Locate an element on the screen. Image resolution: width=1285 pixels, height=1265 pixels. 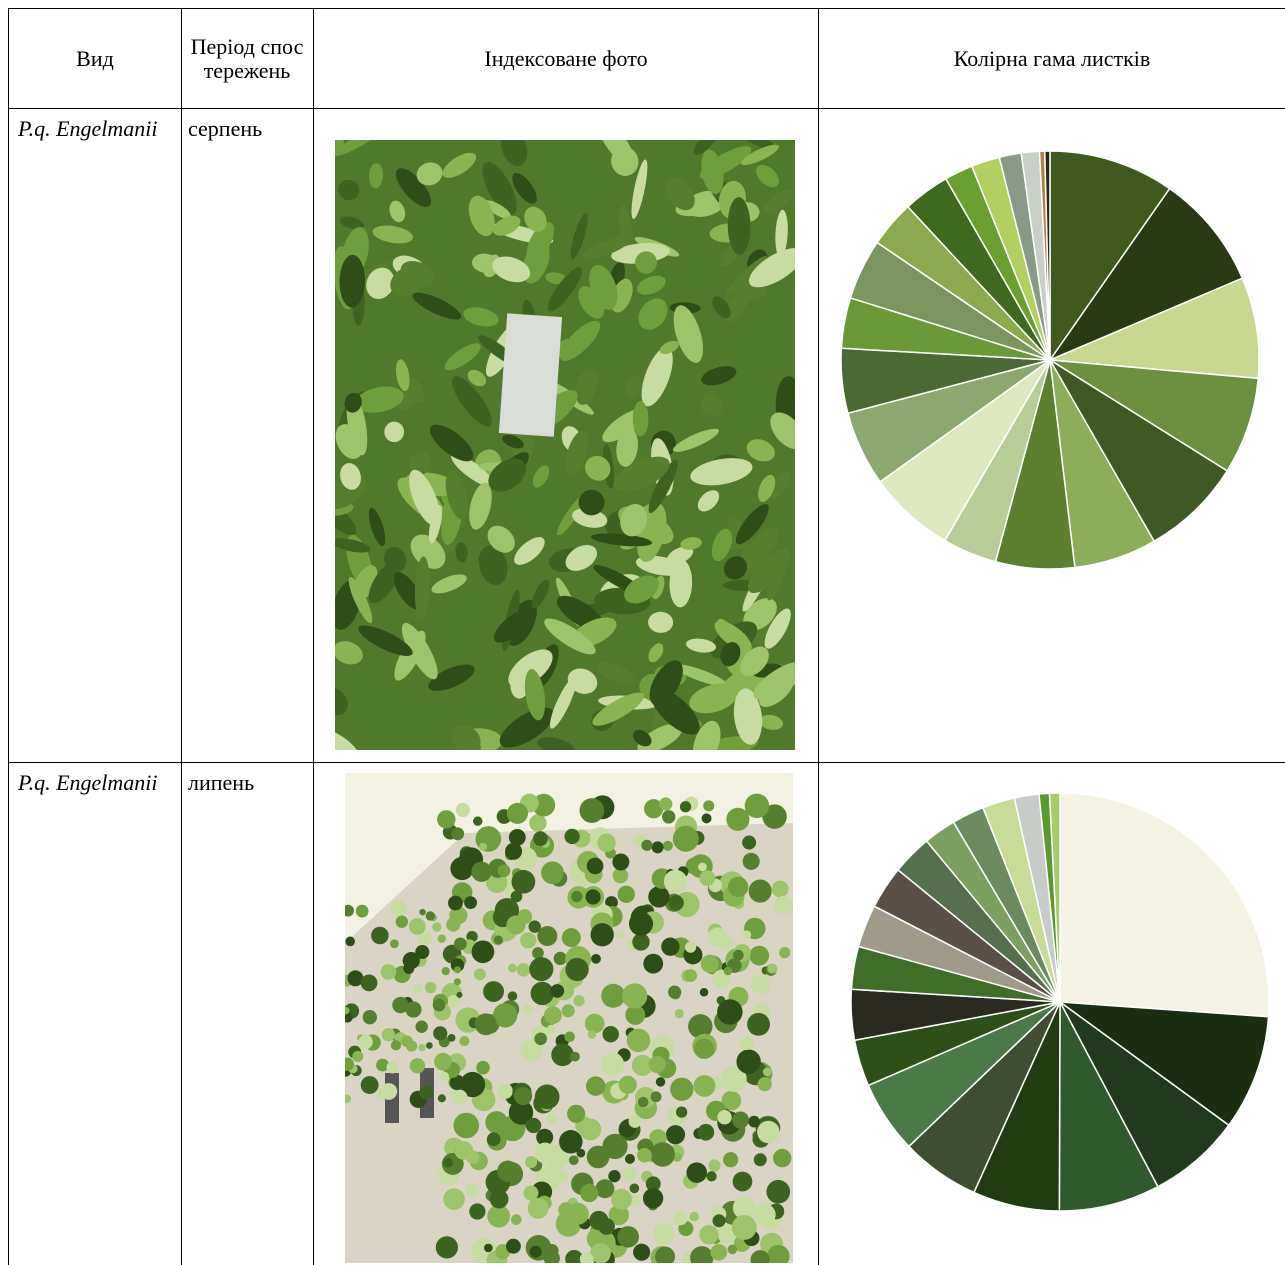
photo is located at coordinates (569, 1018).